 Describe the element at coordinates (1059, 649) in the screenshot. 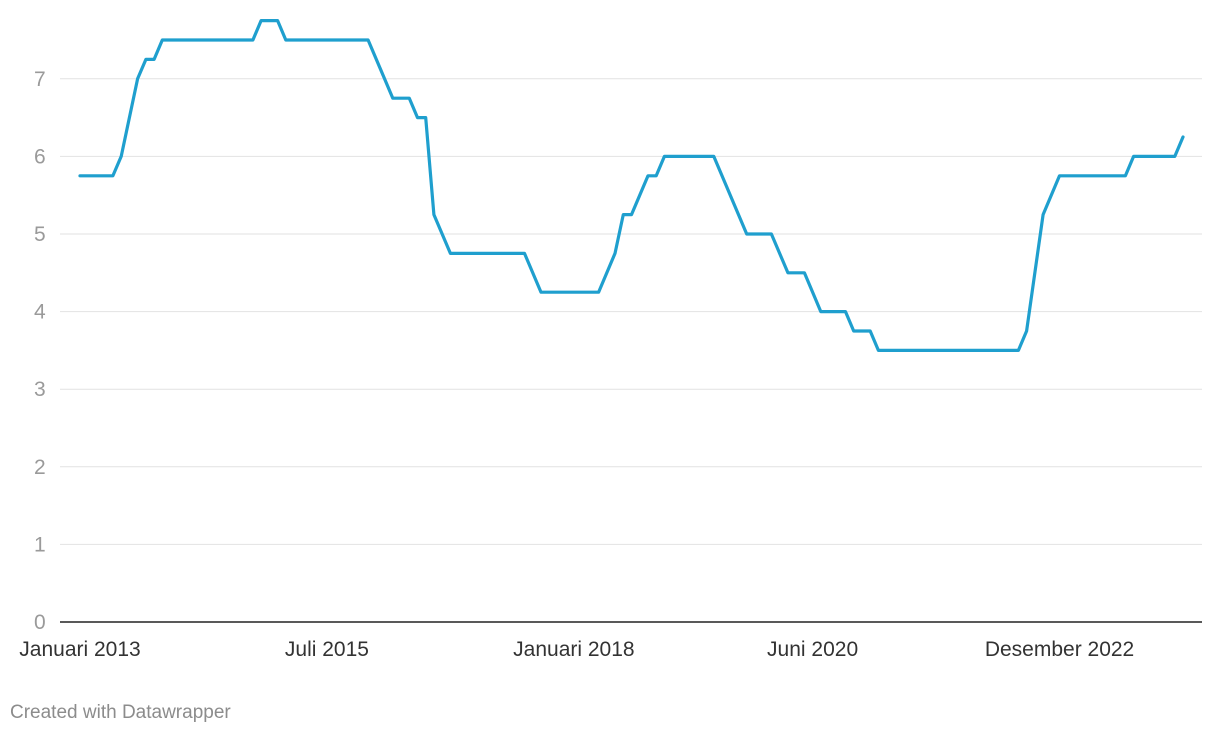

I see `x-tick-label: Desember 2022` at that location.